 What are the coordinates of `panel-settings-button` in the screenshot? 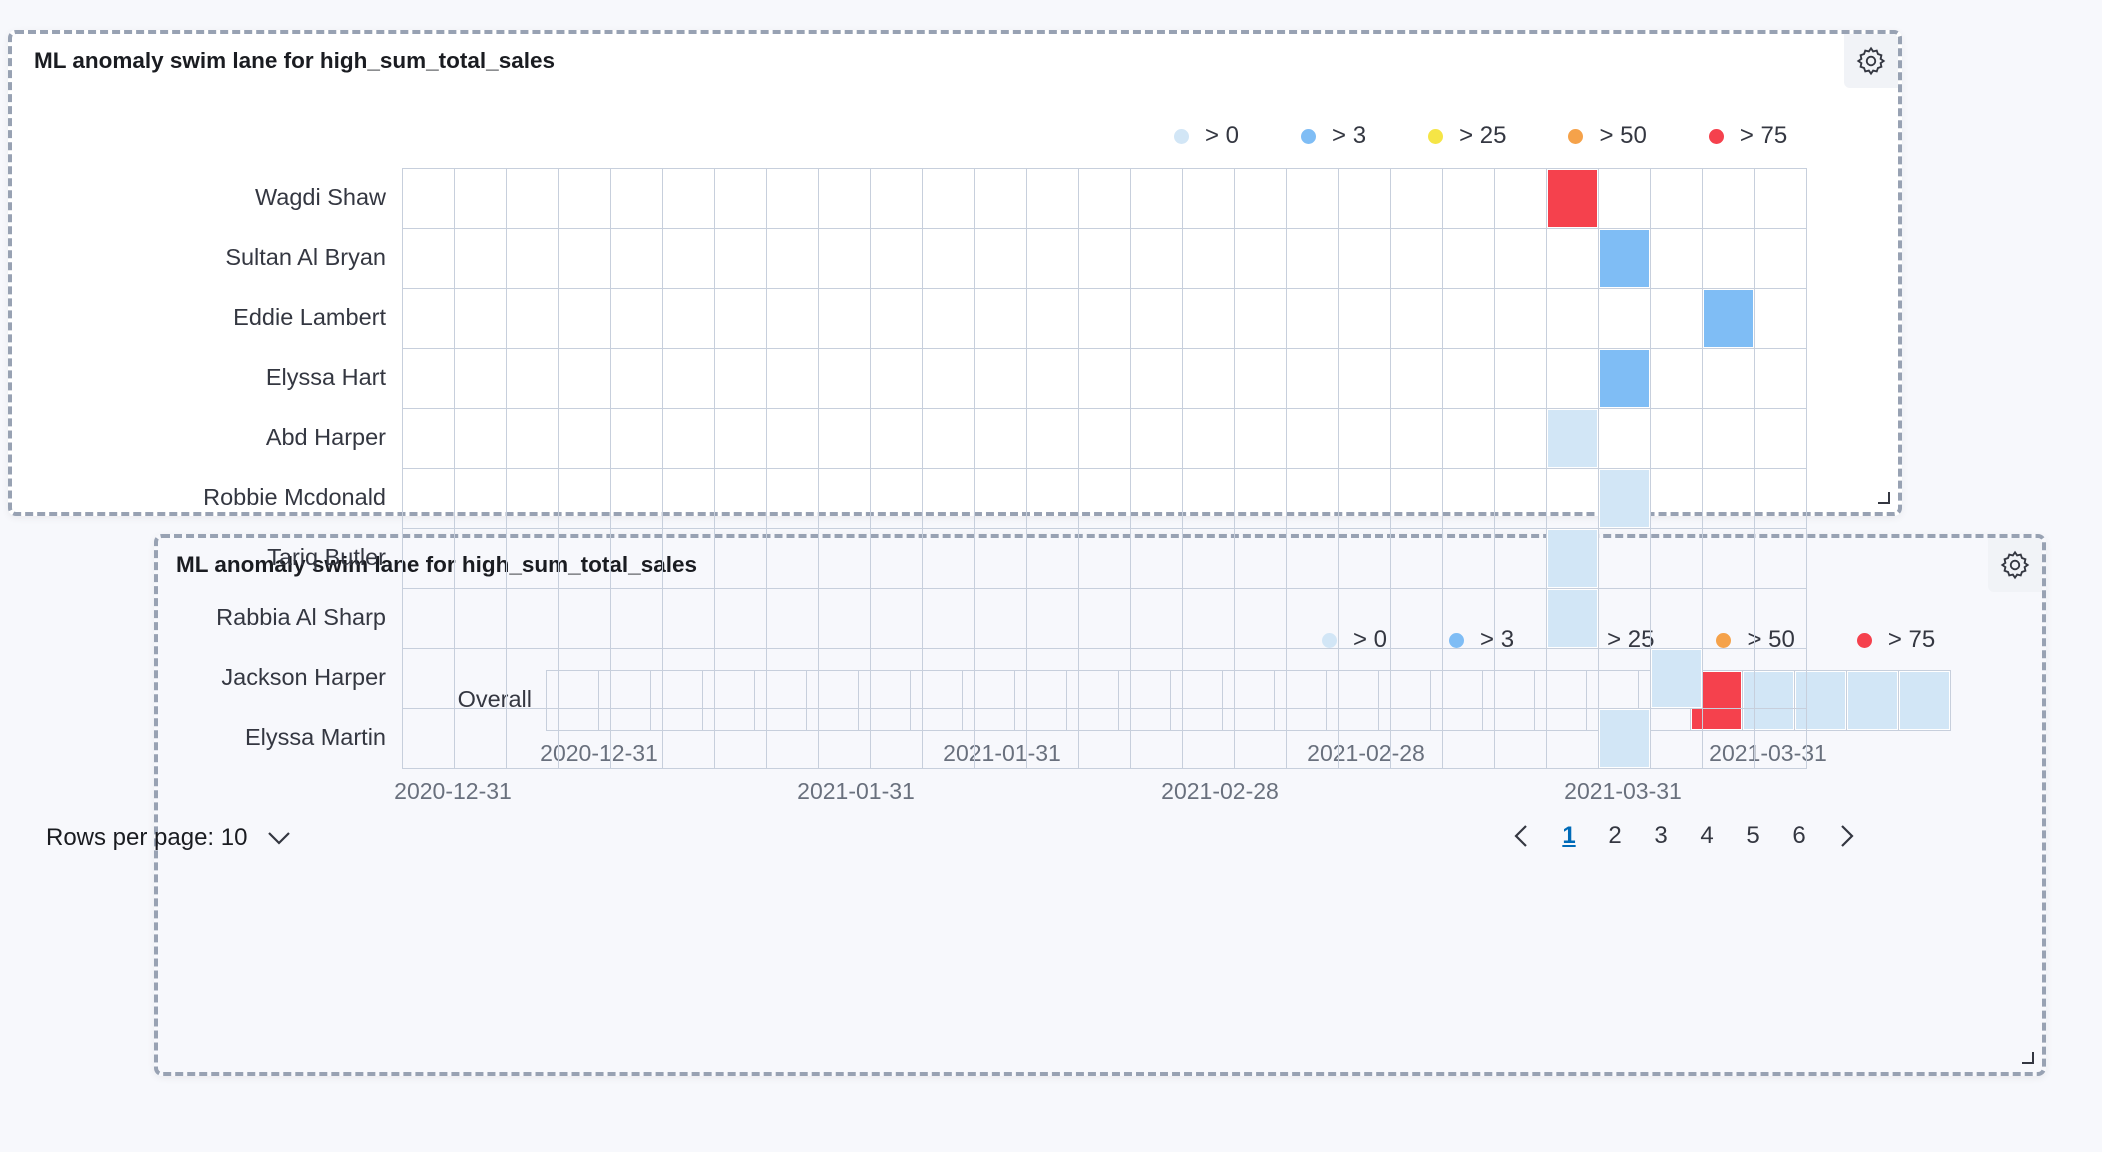 It's located at (1871, 61).